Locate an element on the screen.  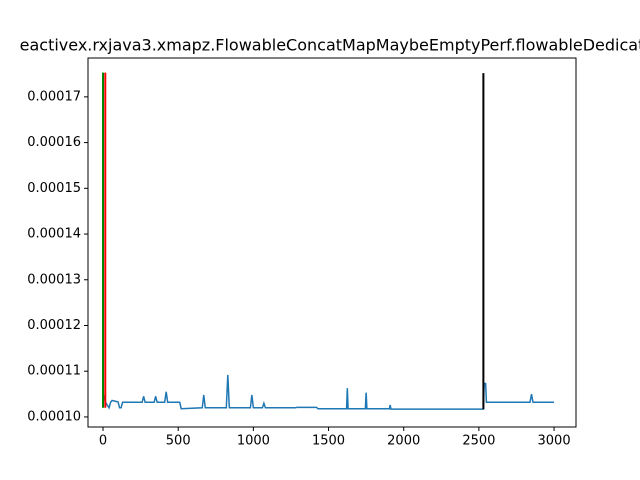
y-tick-label: 0.00012 is located at coordinates (54, 325).